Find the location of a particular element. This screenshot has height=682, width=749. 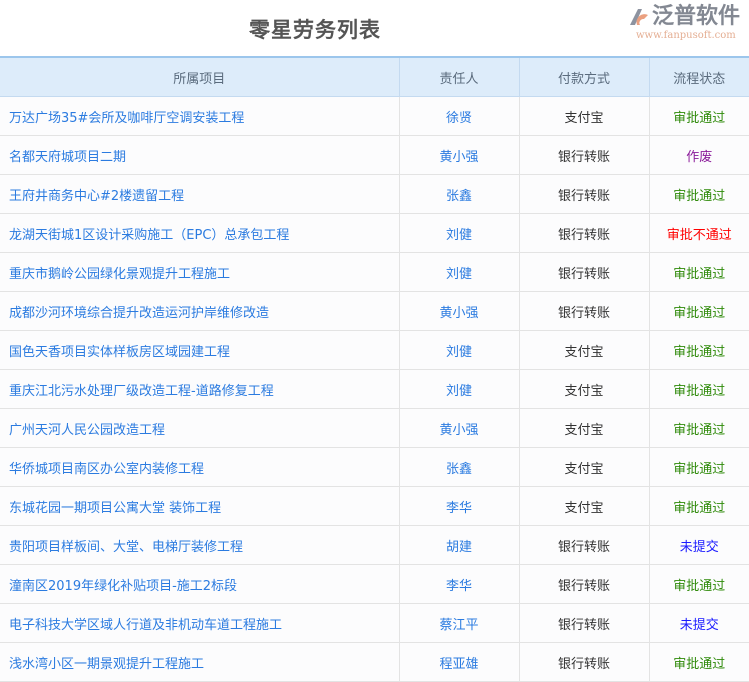

project-cell: 华侨城项目南区办公室内装修工程 is located at coordinates (200, 467).